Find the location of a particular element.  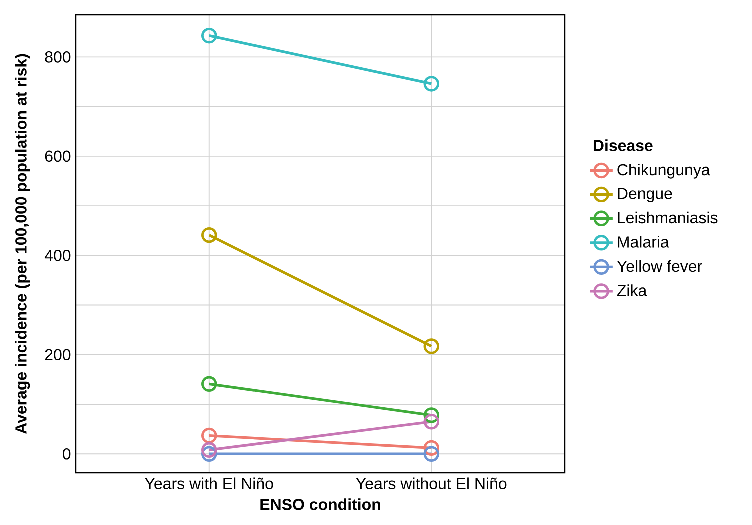

legend-label: Leishmaniasis is located at coordinates (668, 218).